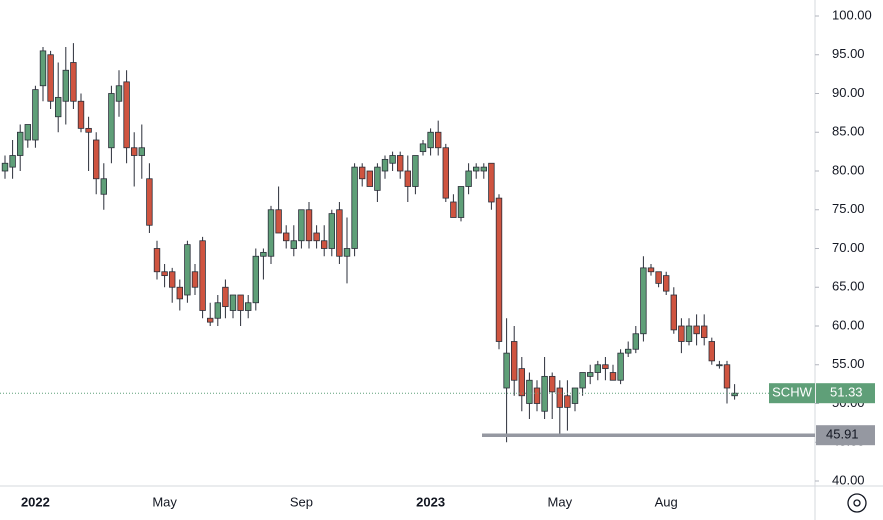  I want to click on settings-icon, so click(857, 503).